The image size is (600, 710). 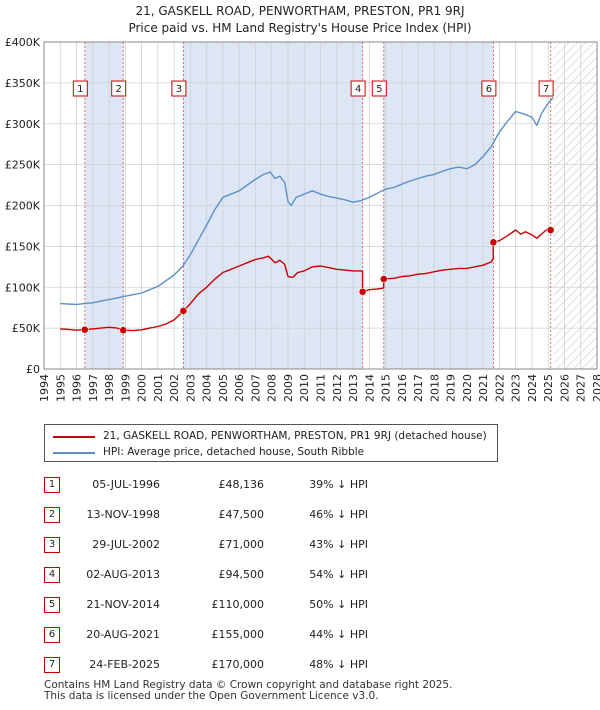 I want to click on sale-hpi-diff: 48% ↓ HPI, so click(x=338, y=664).